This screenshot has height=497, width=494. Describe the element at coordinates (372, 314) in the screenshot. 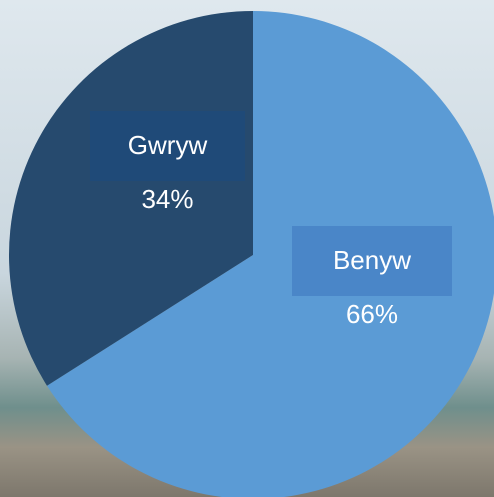

I see `value-label: 66%` at that location.